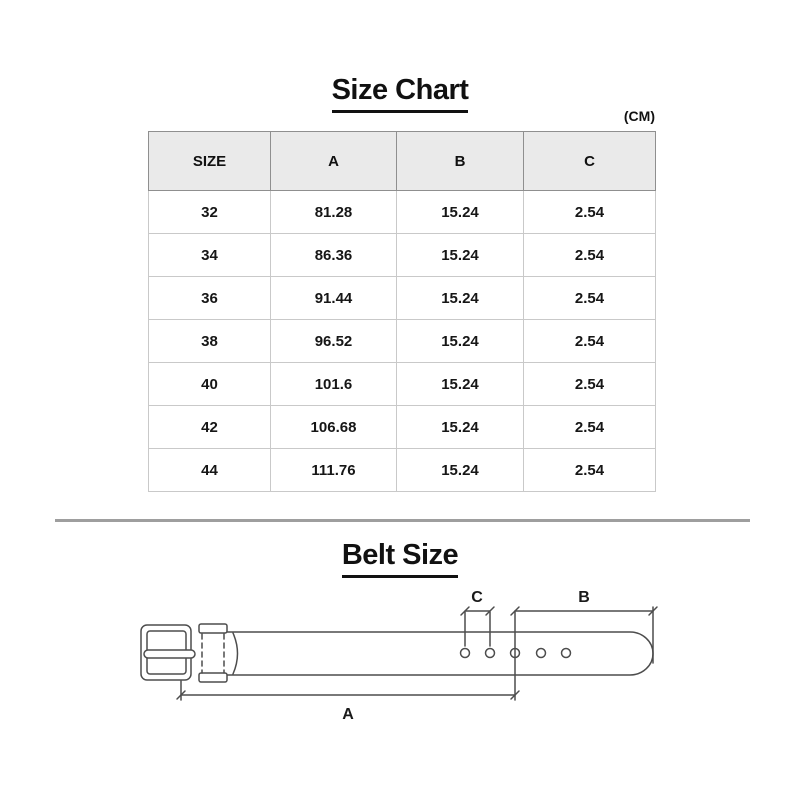 The height and width of the screenshot is (800, 800). What do you see at coordinates (209, 470) in the screenshot?
I see `table-cell: 44` at bounding box center [209, 470].